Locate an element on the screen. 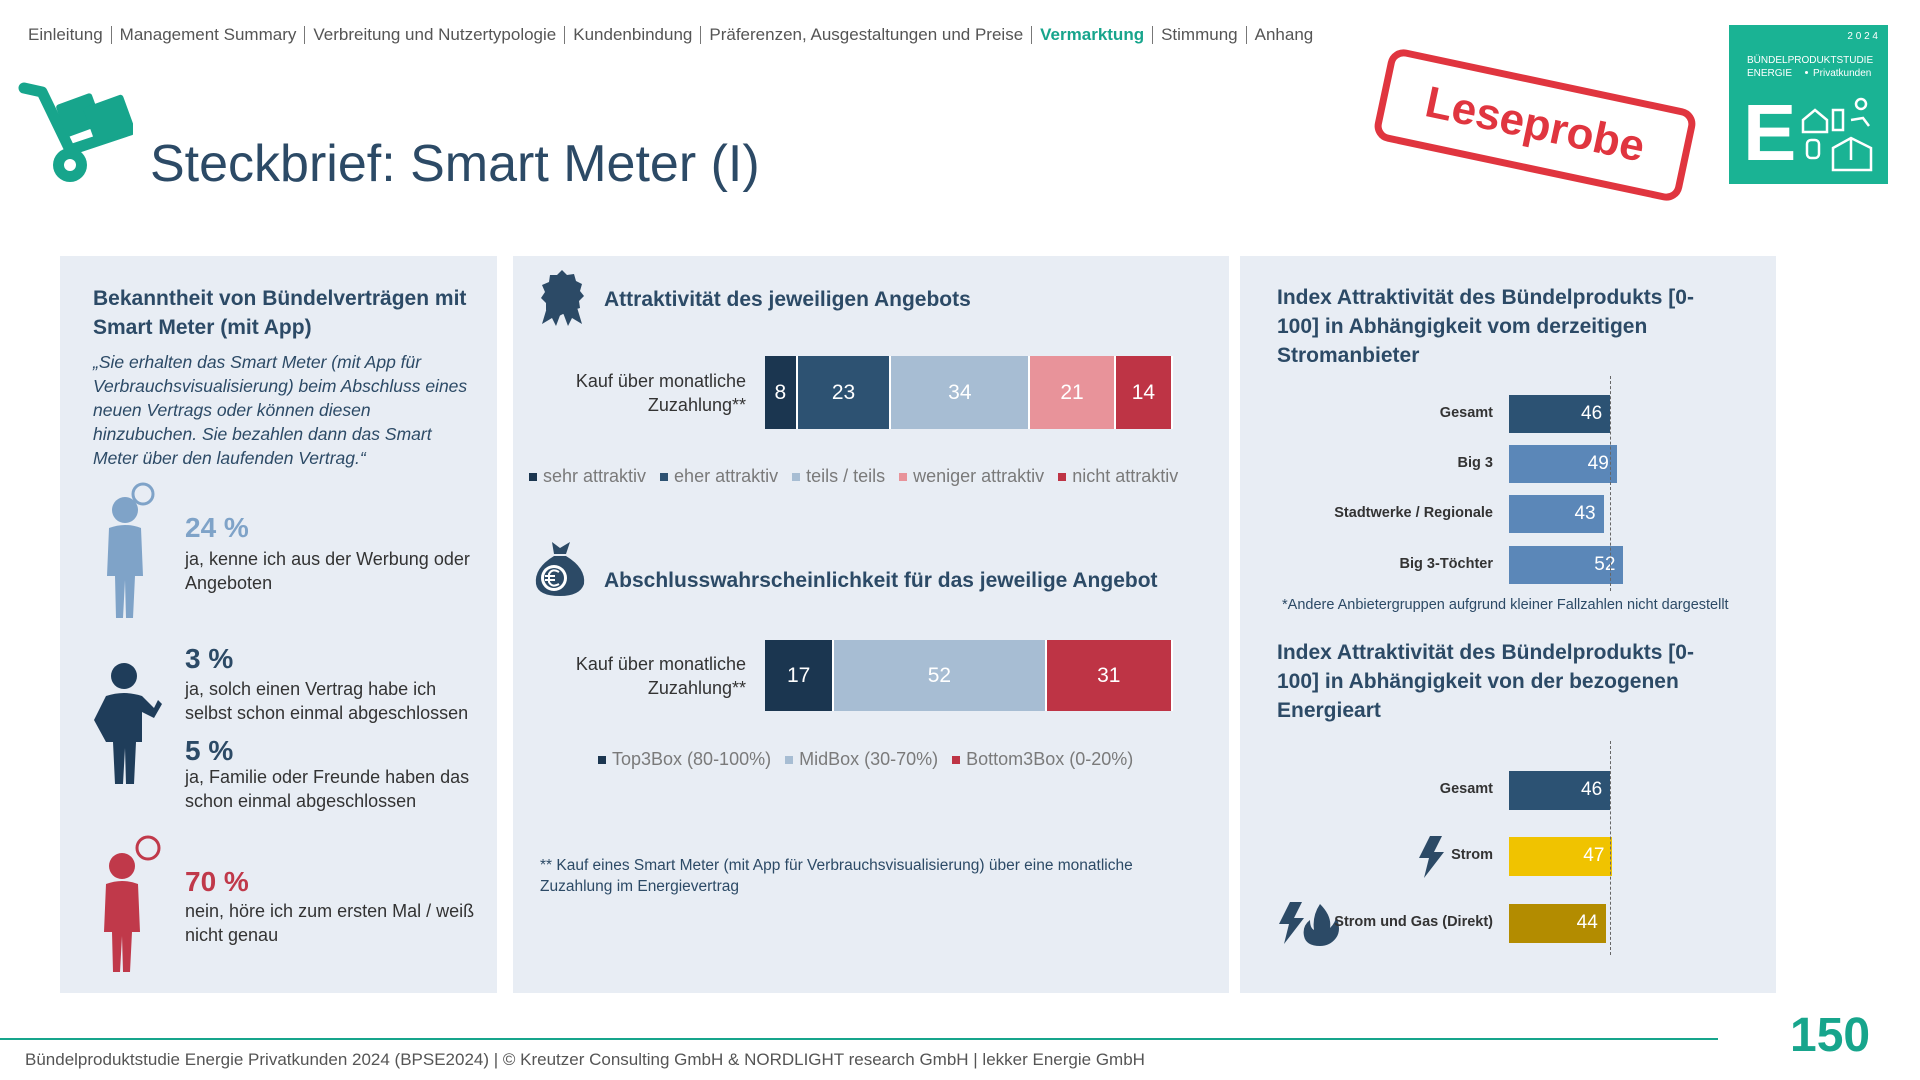  logo-dot is located at coordinates (1806, 72).